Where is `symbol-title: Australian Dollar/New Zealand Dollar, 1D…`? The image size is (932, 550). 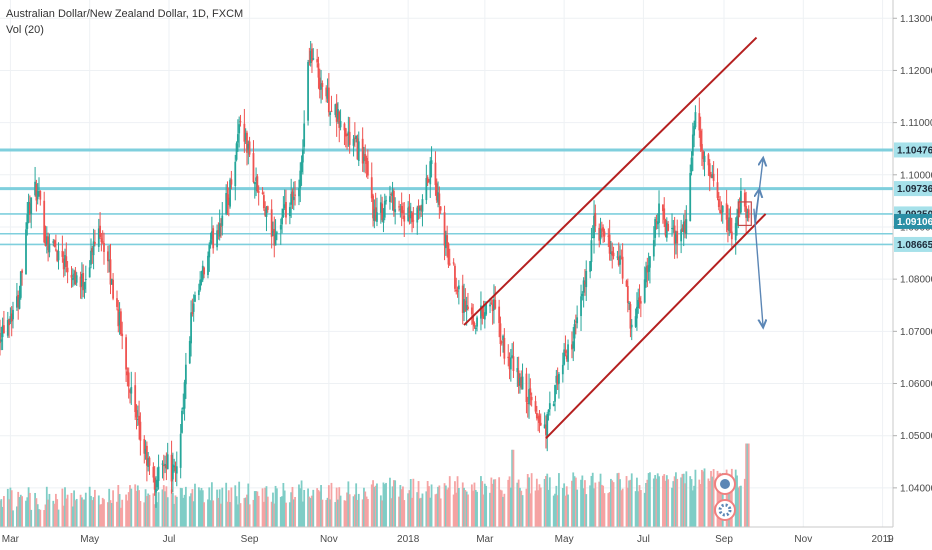 symbol-title: Australian Dollar/New Zealand Dollar, 1D… is located at coordinates (125, 14).